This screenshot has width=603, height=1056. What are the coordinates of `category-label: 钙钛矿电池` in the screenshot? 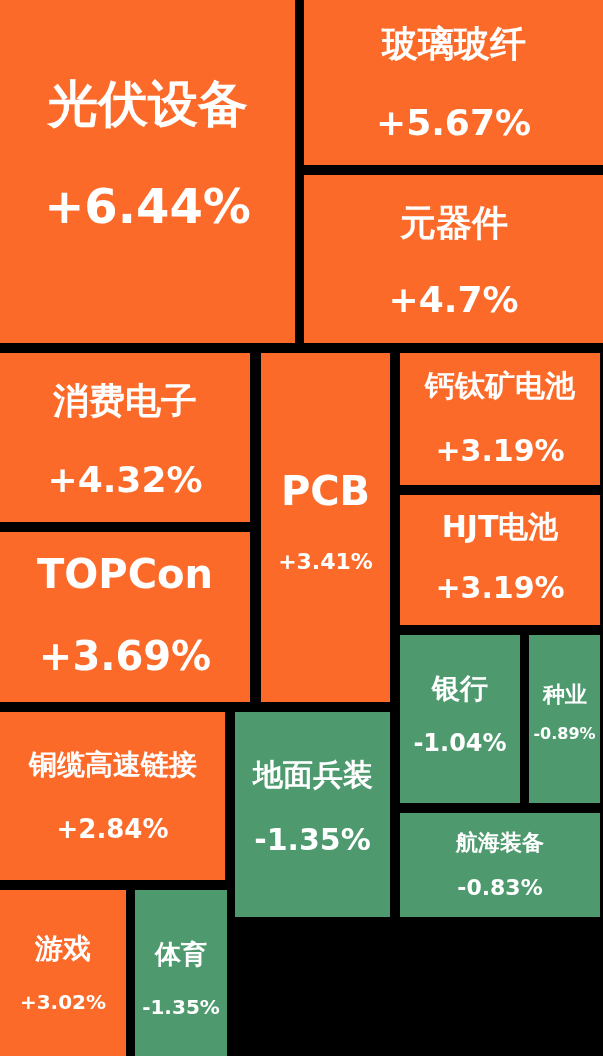 It's located at (500, 386).